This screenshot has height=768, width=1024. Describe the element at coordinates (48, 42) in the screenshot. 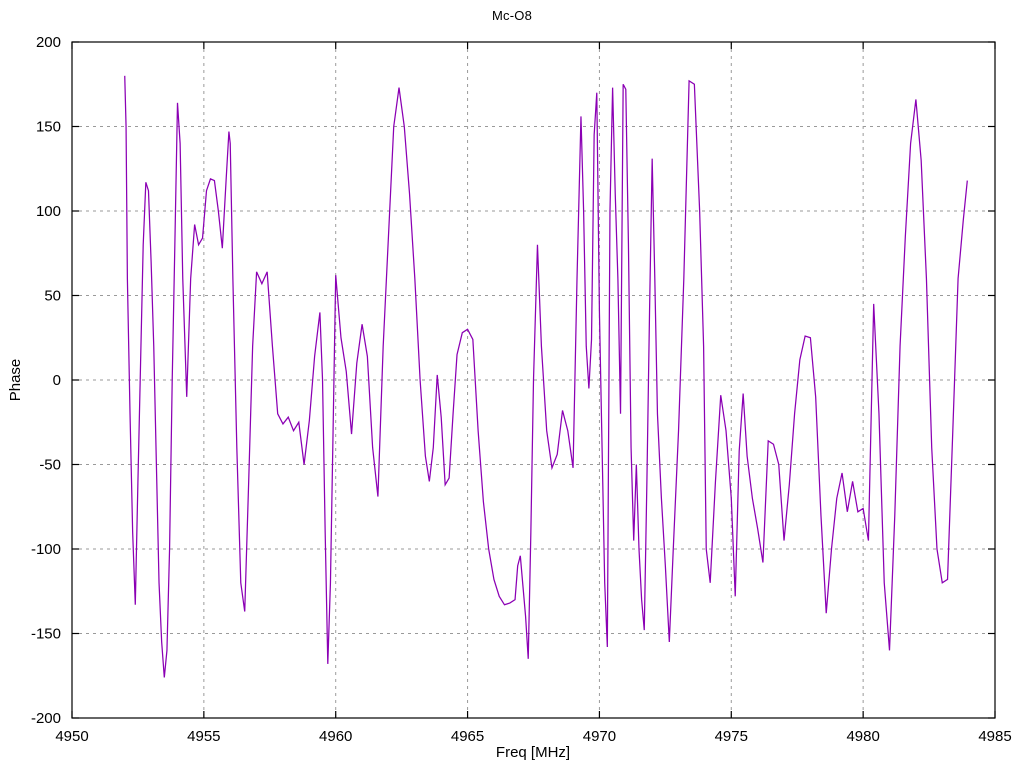

I see `y-tick-label: 200` at that location.